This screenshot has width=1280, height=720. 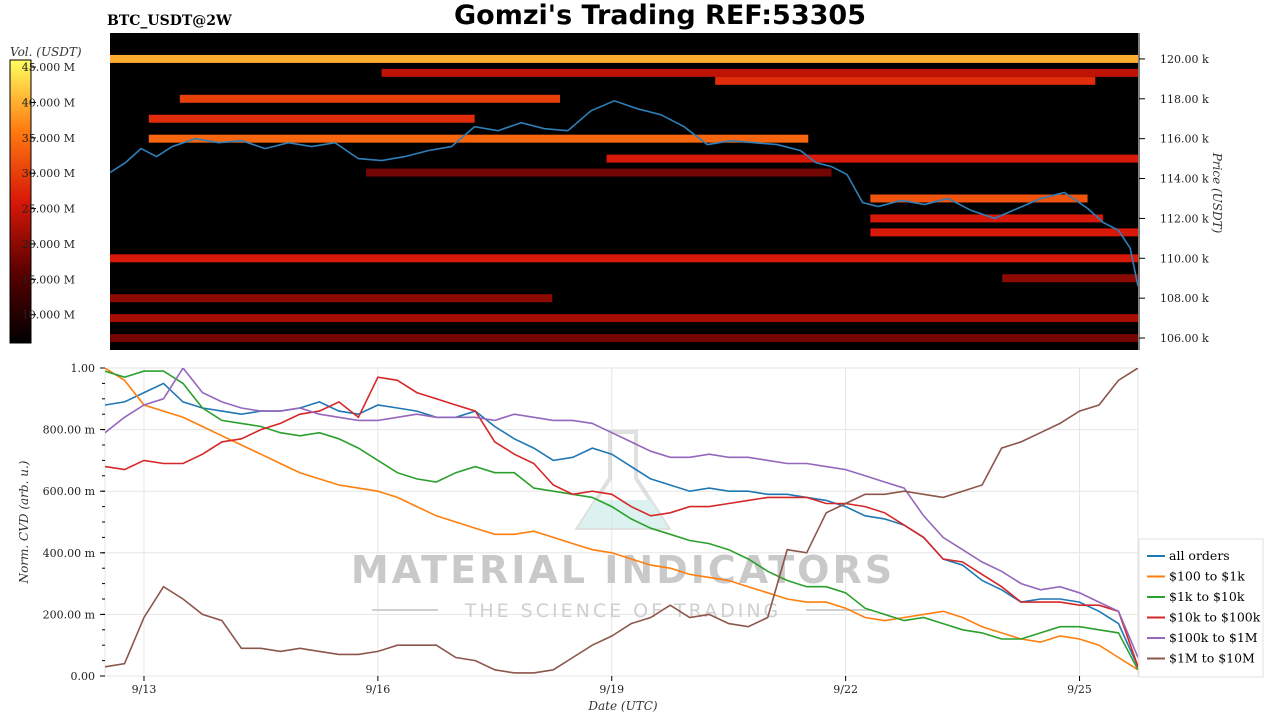 I want to click on cvd-y-tick-label: 800.00 m, so click(x=69, y=430).